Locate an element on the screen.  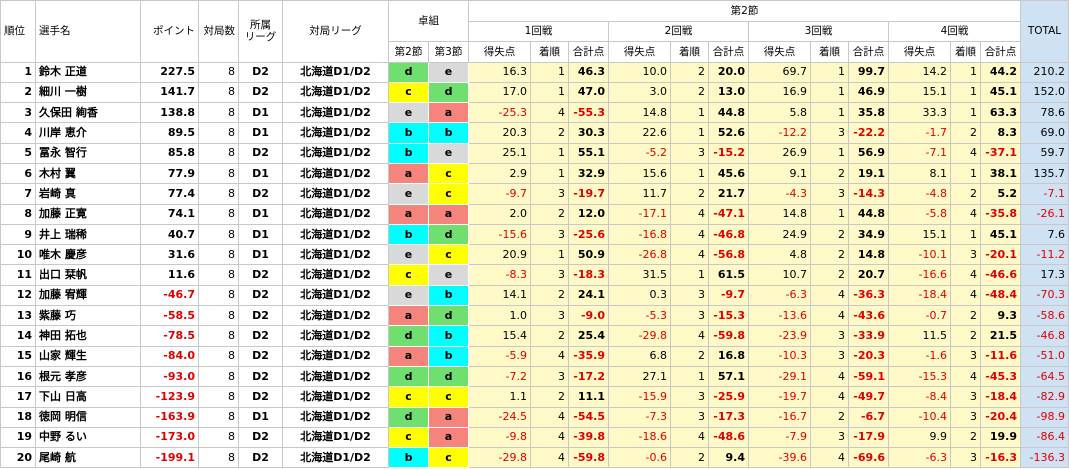
table-cell: 9 is located at coordinates (18, 234).